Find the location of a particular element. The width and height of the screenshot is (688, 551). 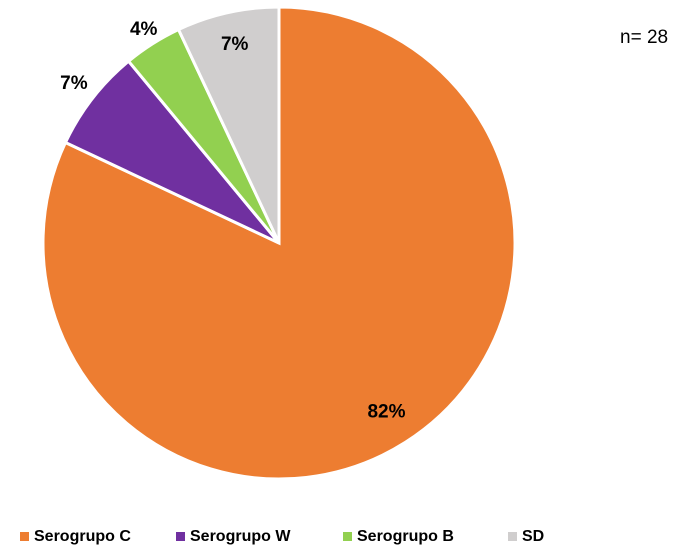

annotation: n= 28 is located at coordinates (644, 37).